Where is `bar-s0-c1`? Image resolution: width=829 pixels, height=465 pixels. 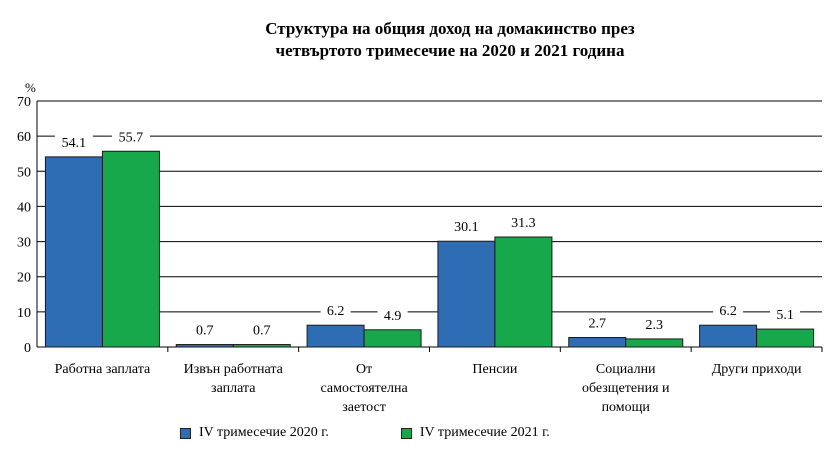 bar-s0-c1 is located at coordinates (204, 346).